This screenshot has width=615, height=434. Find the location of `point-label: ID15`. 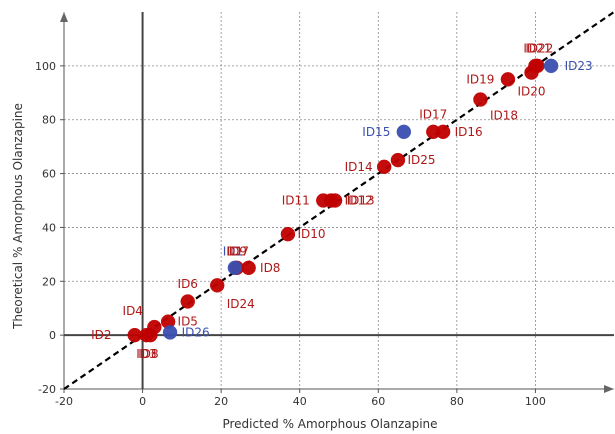

point-label: ID15 is located at coordinates (376, 132).